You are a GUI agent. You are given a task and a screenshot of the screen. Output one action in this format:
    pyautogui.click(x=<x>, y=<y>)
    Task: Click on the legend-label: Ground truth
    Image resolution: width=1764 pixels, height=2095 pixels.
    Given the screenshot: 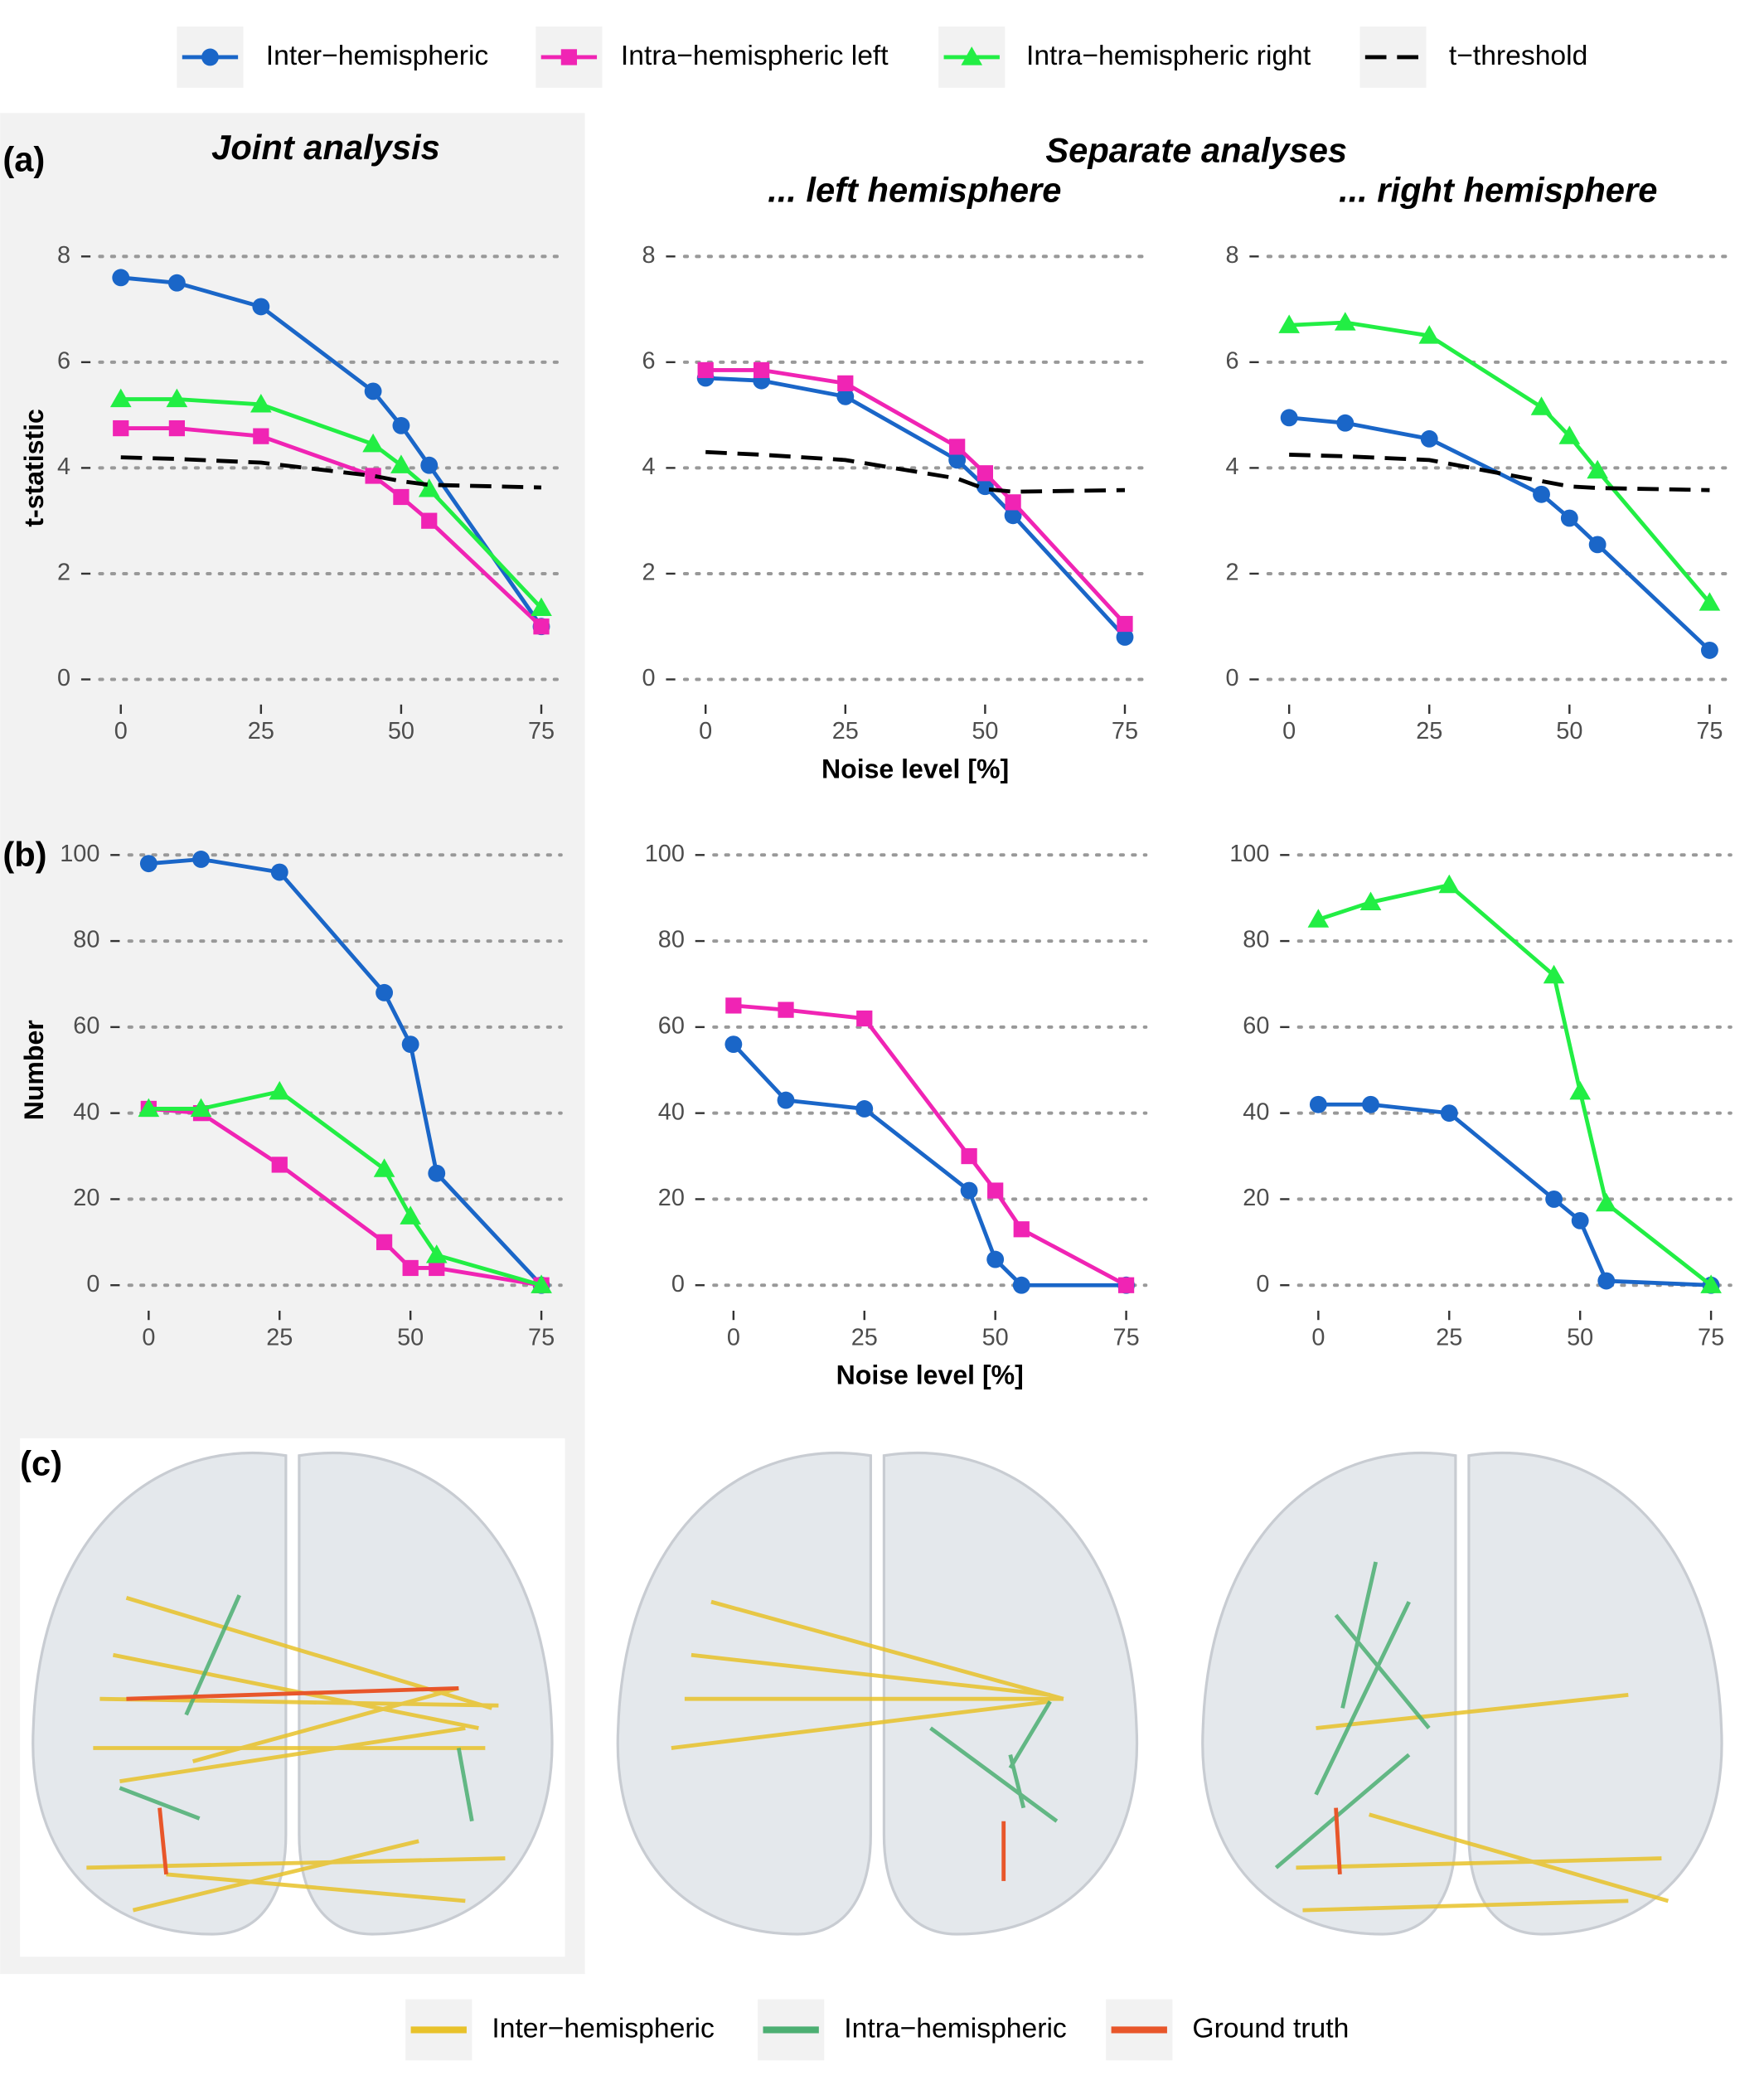 What is the action you would take?
    pyautogui.click(x=1270, y=2028)
    